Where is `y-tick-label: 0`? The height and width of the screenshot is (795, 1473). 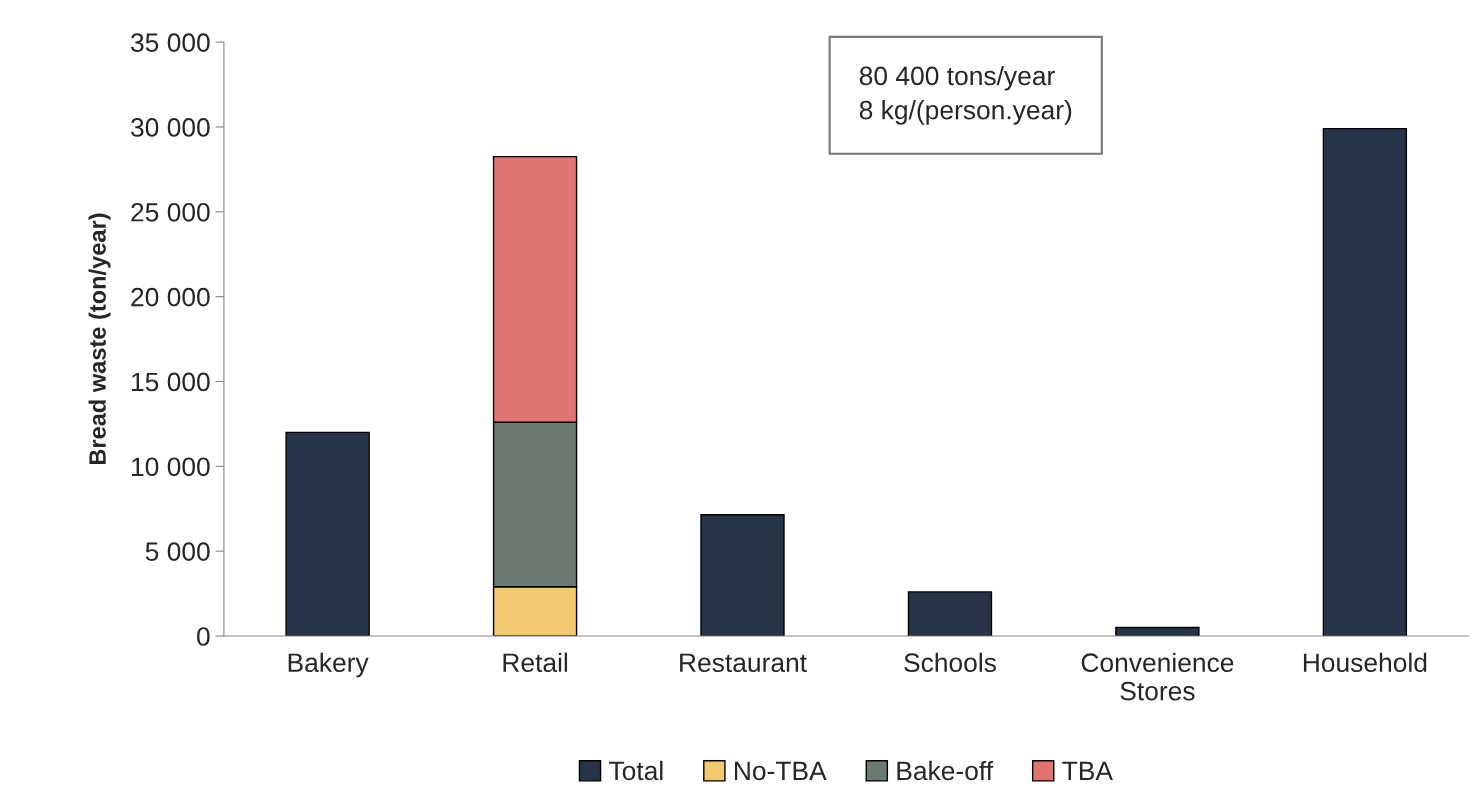
y-tick-label: 0 is located at coordinates (203, 636).